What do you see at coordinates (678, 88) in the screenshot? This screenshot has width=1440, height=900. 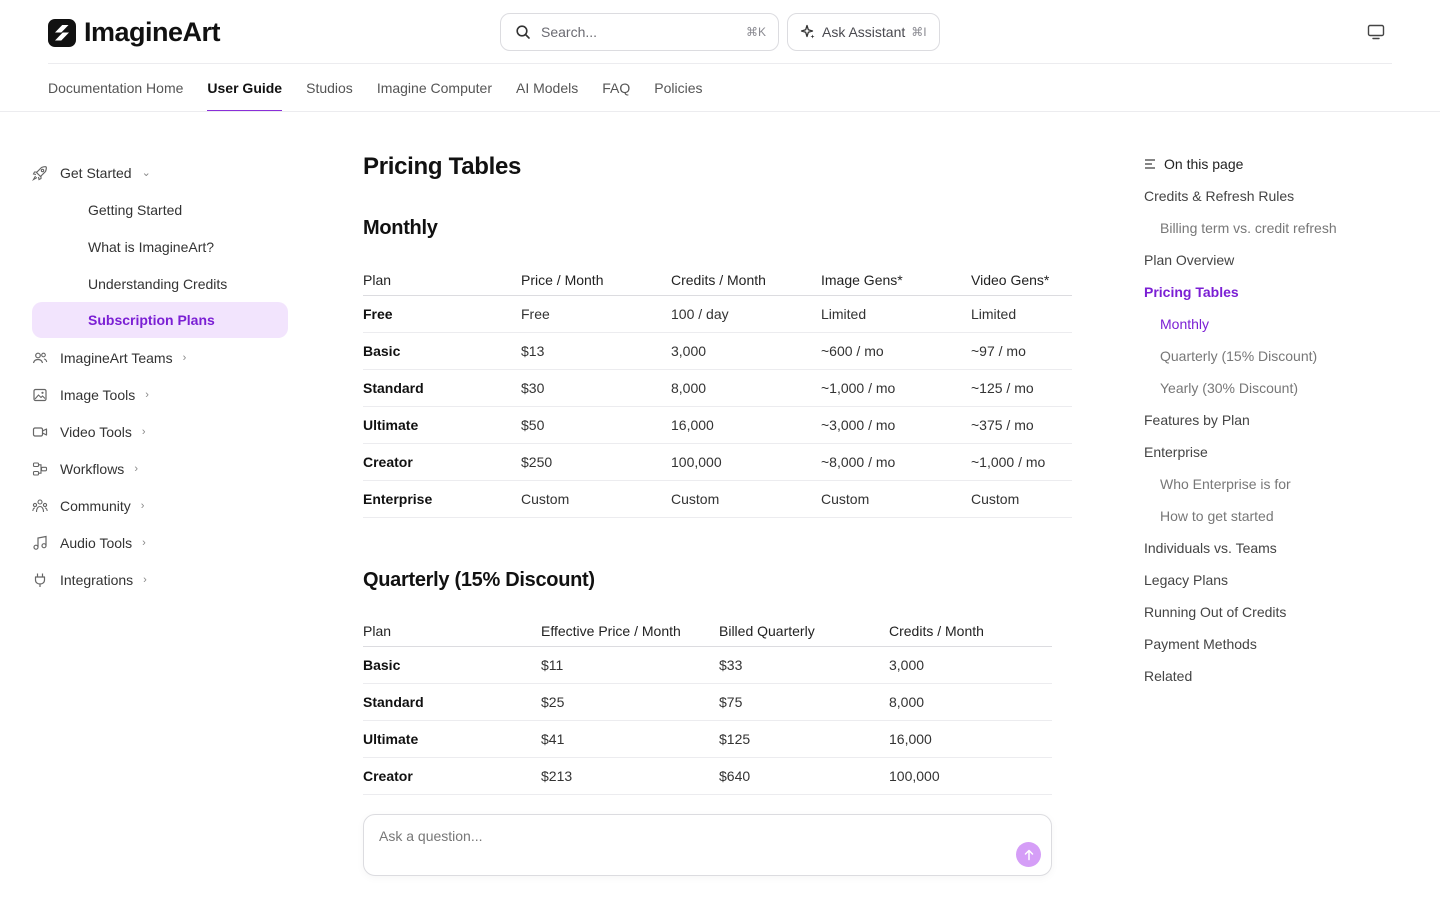 I see `tab-policies: Policies` at bounding box center [678, 88].